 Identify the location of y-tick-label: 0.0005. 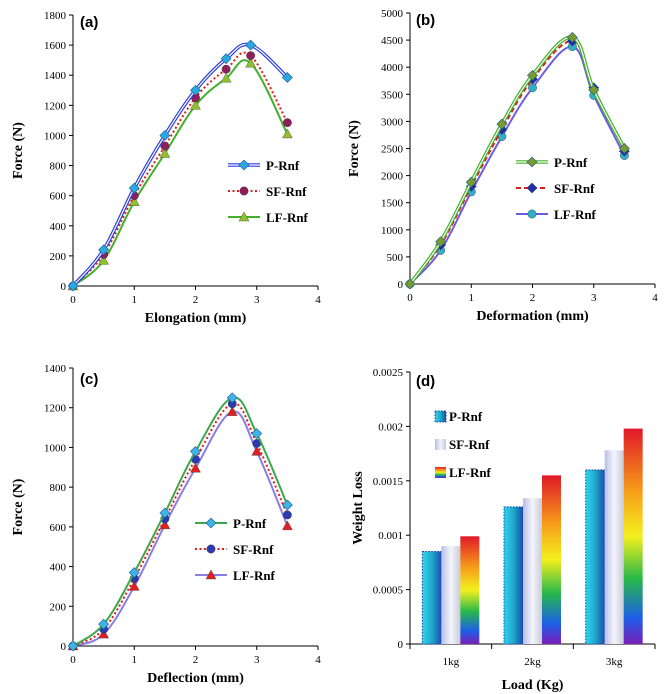
(388, 591).